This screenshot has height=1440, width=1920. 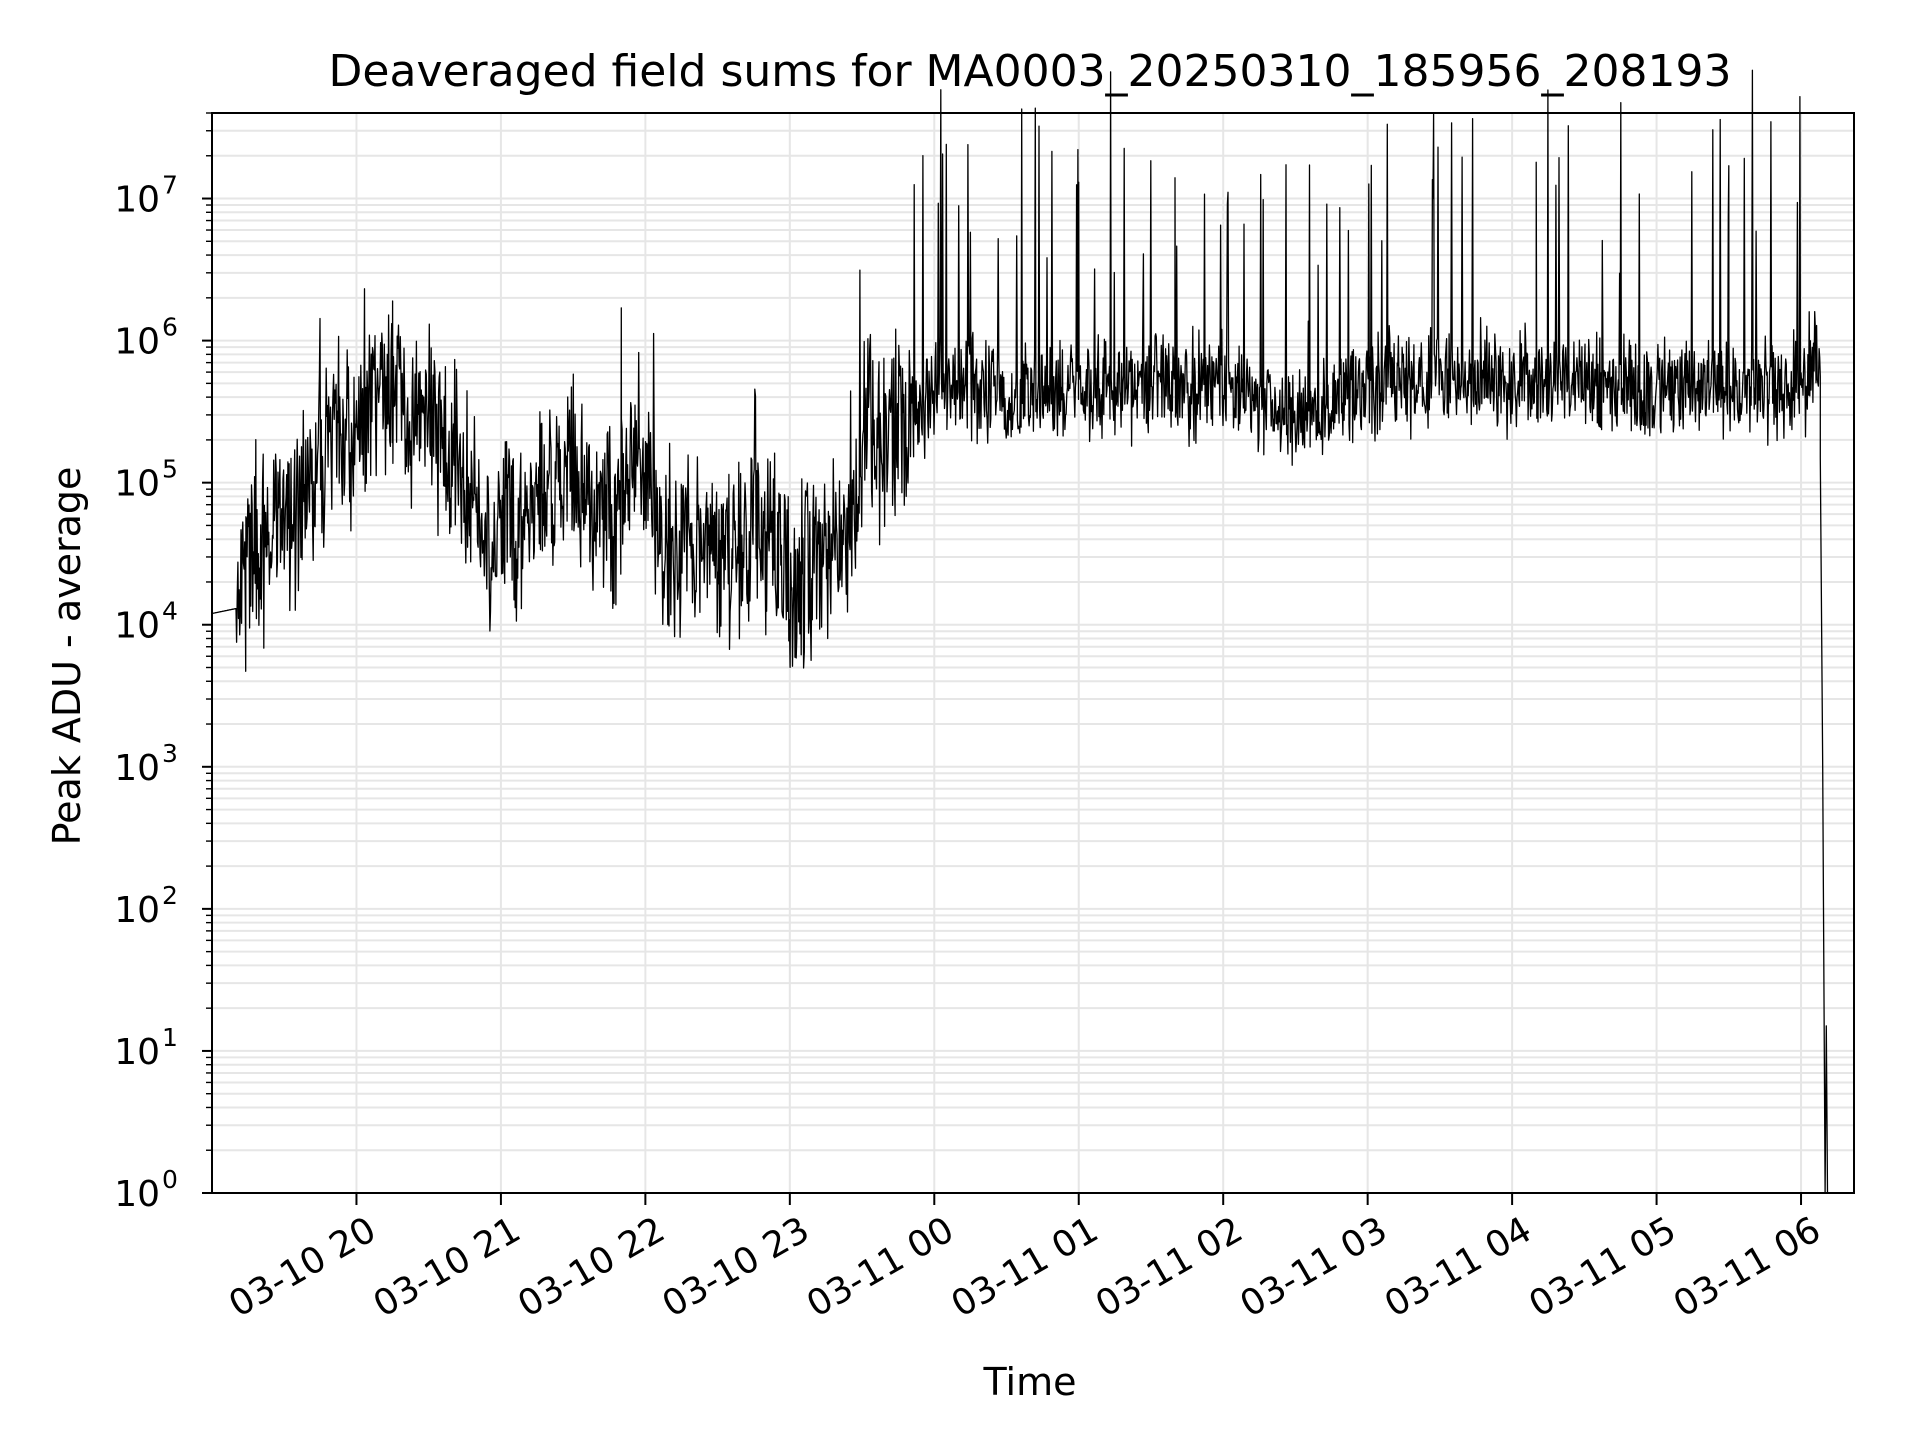 What do you see at coordinates (170, 327) in the screenshot?
I see `y-tick-exponent: 6` at bounding box center [170, 327].